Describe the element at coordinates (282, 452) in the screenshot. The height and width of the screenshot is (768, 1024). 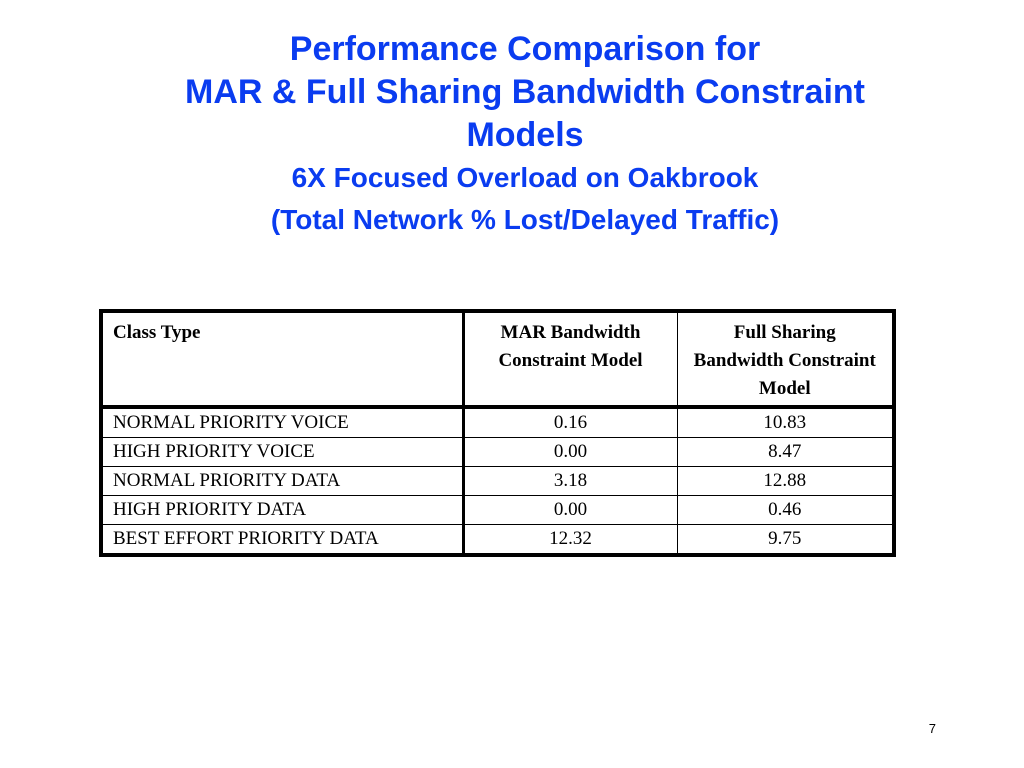
I see `cell-class-type: HIGH PRIORITY VOICE` at that location.